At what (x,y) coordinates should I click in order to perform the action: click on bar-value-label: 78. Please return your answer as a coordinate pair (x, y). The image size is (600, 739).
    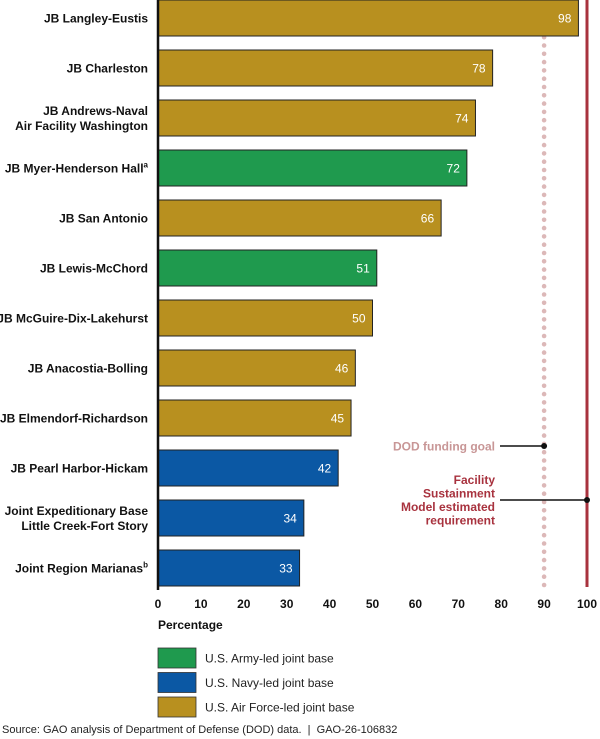
    Looking at the image, I should click on (479, 69).